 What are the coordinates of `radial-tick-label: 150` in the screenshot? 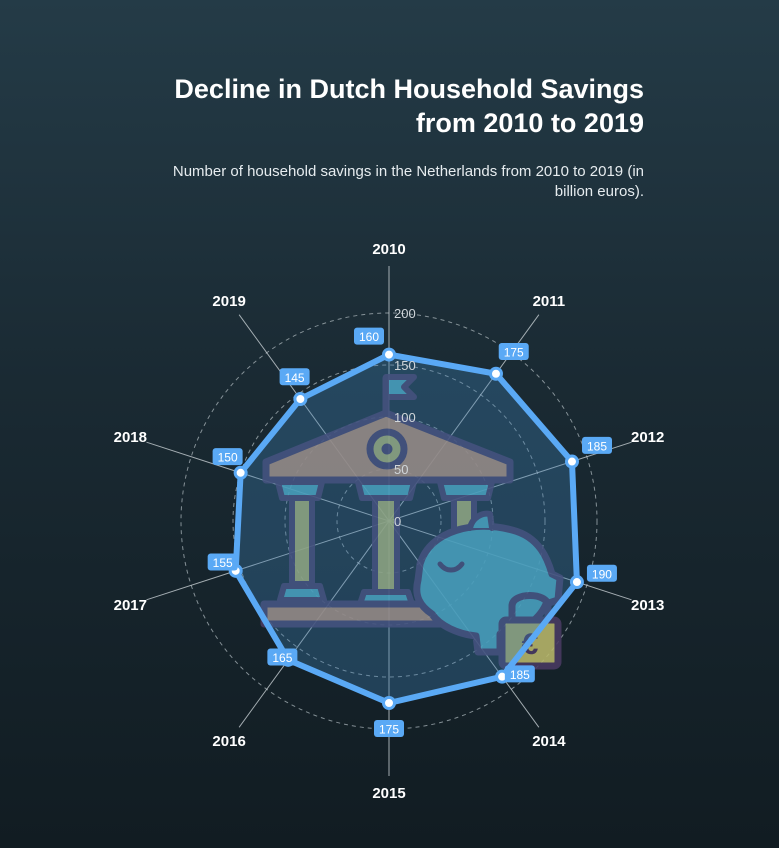 It's located at (405, 365).